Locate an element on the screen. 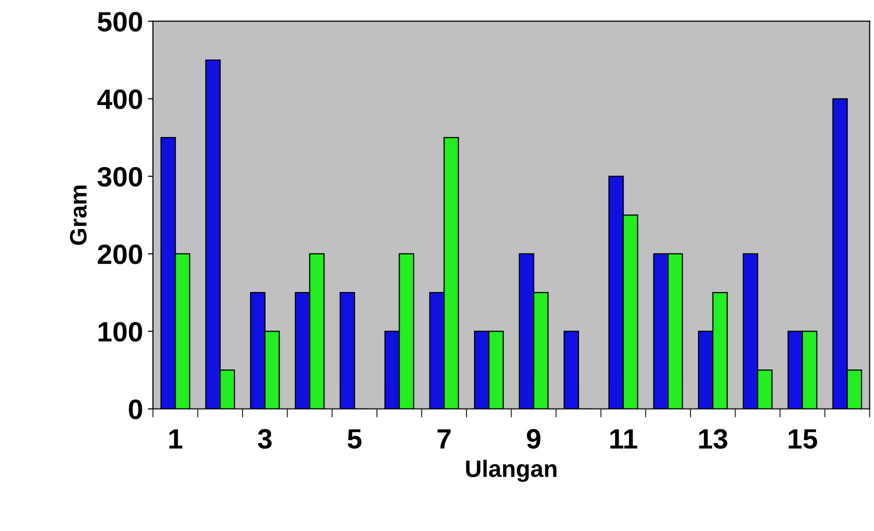  x-tick-label: 9 is located at coordinates (533, 439).